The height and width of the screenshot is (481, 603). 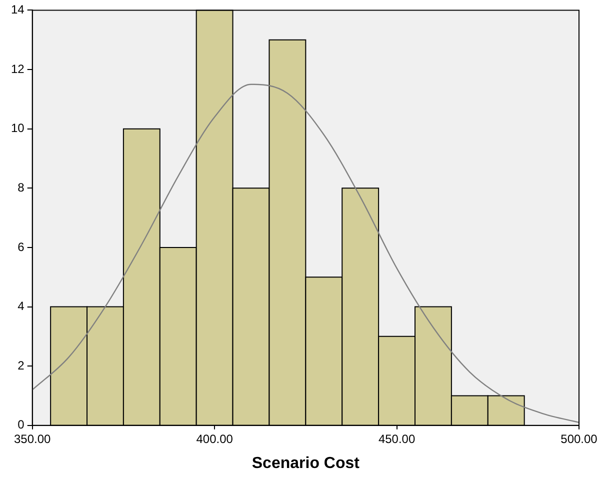 What do you see at coordinates (17, 69) in the screenshot?
I see `y-tick-label: 12` at bounding box center [17, 69].